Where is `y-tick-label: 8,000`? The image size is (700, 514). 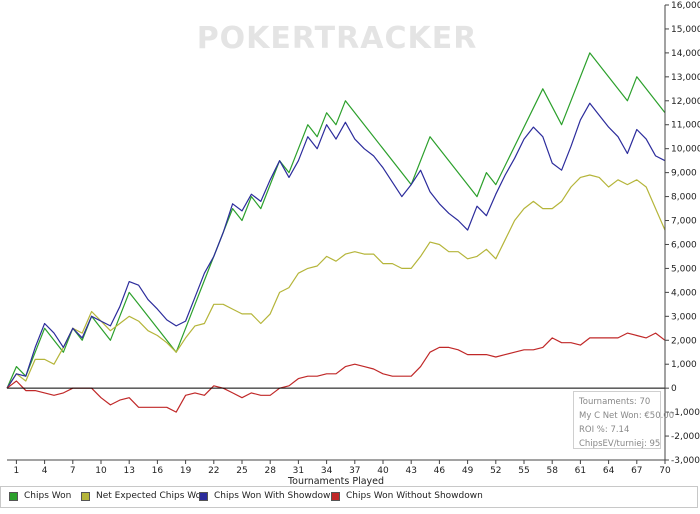
y-tick-label: 8,000 is located at coordinates (684, 198).